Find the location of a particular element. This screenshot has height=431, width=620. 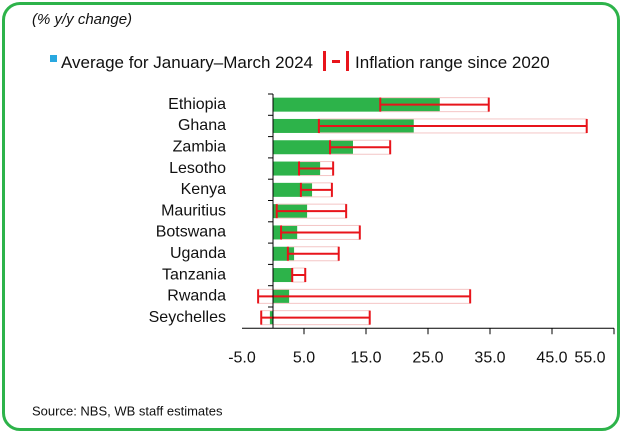

y-tick-label: Botswana is located at coordinates (191, 232).